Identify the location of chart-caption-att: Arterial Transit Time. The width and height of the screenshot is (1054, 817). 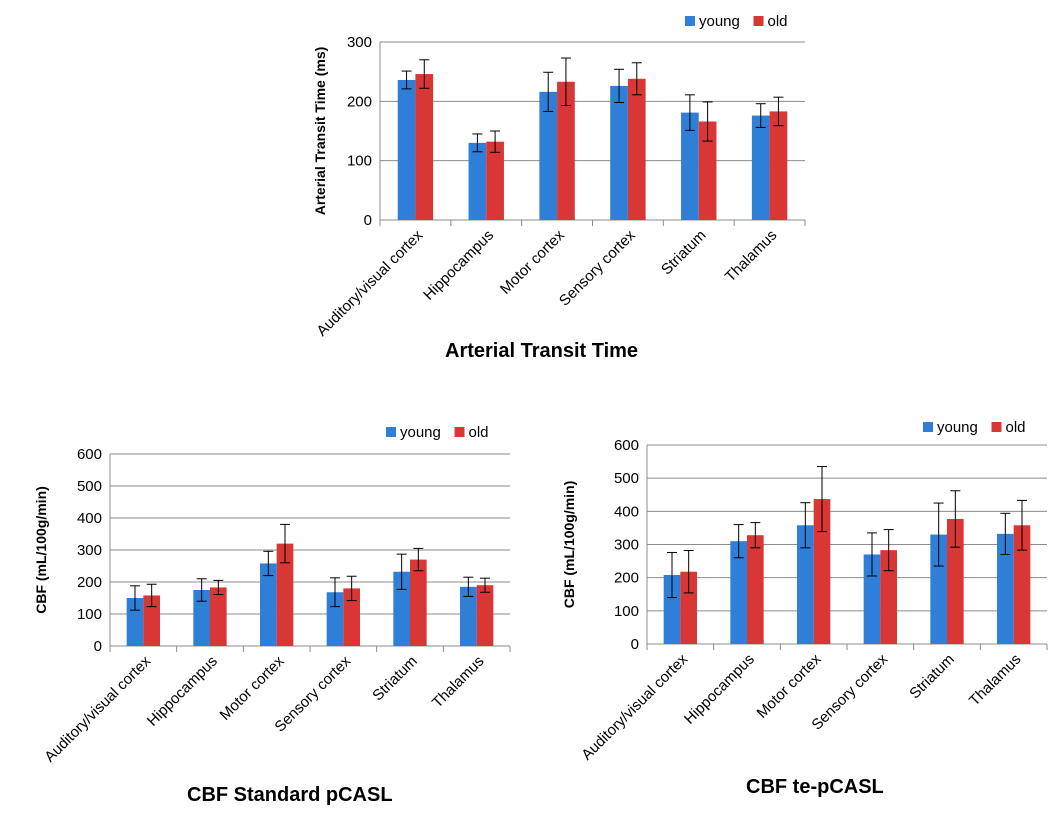
(542, 351).